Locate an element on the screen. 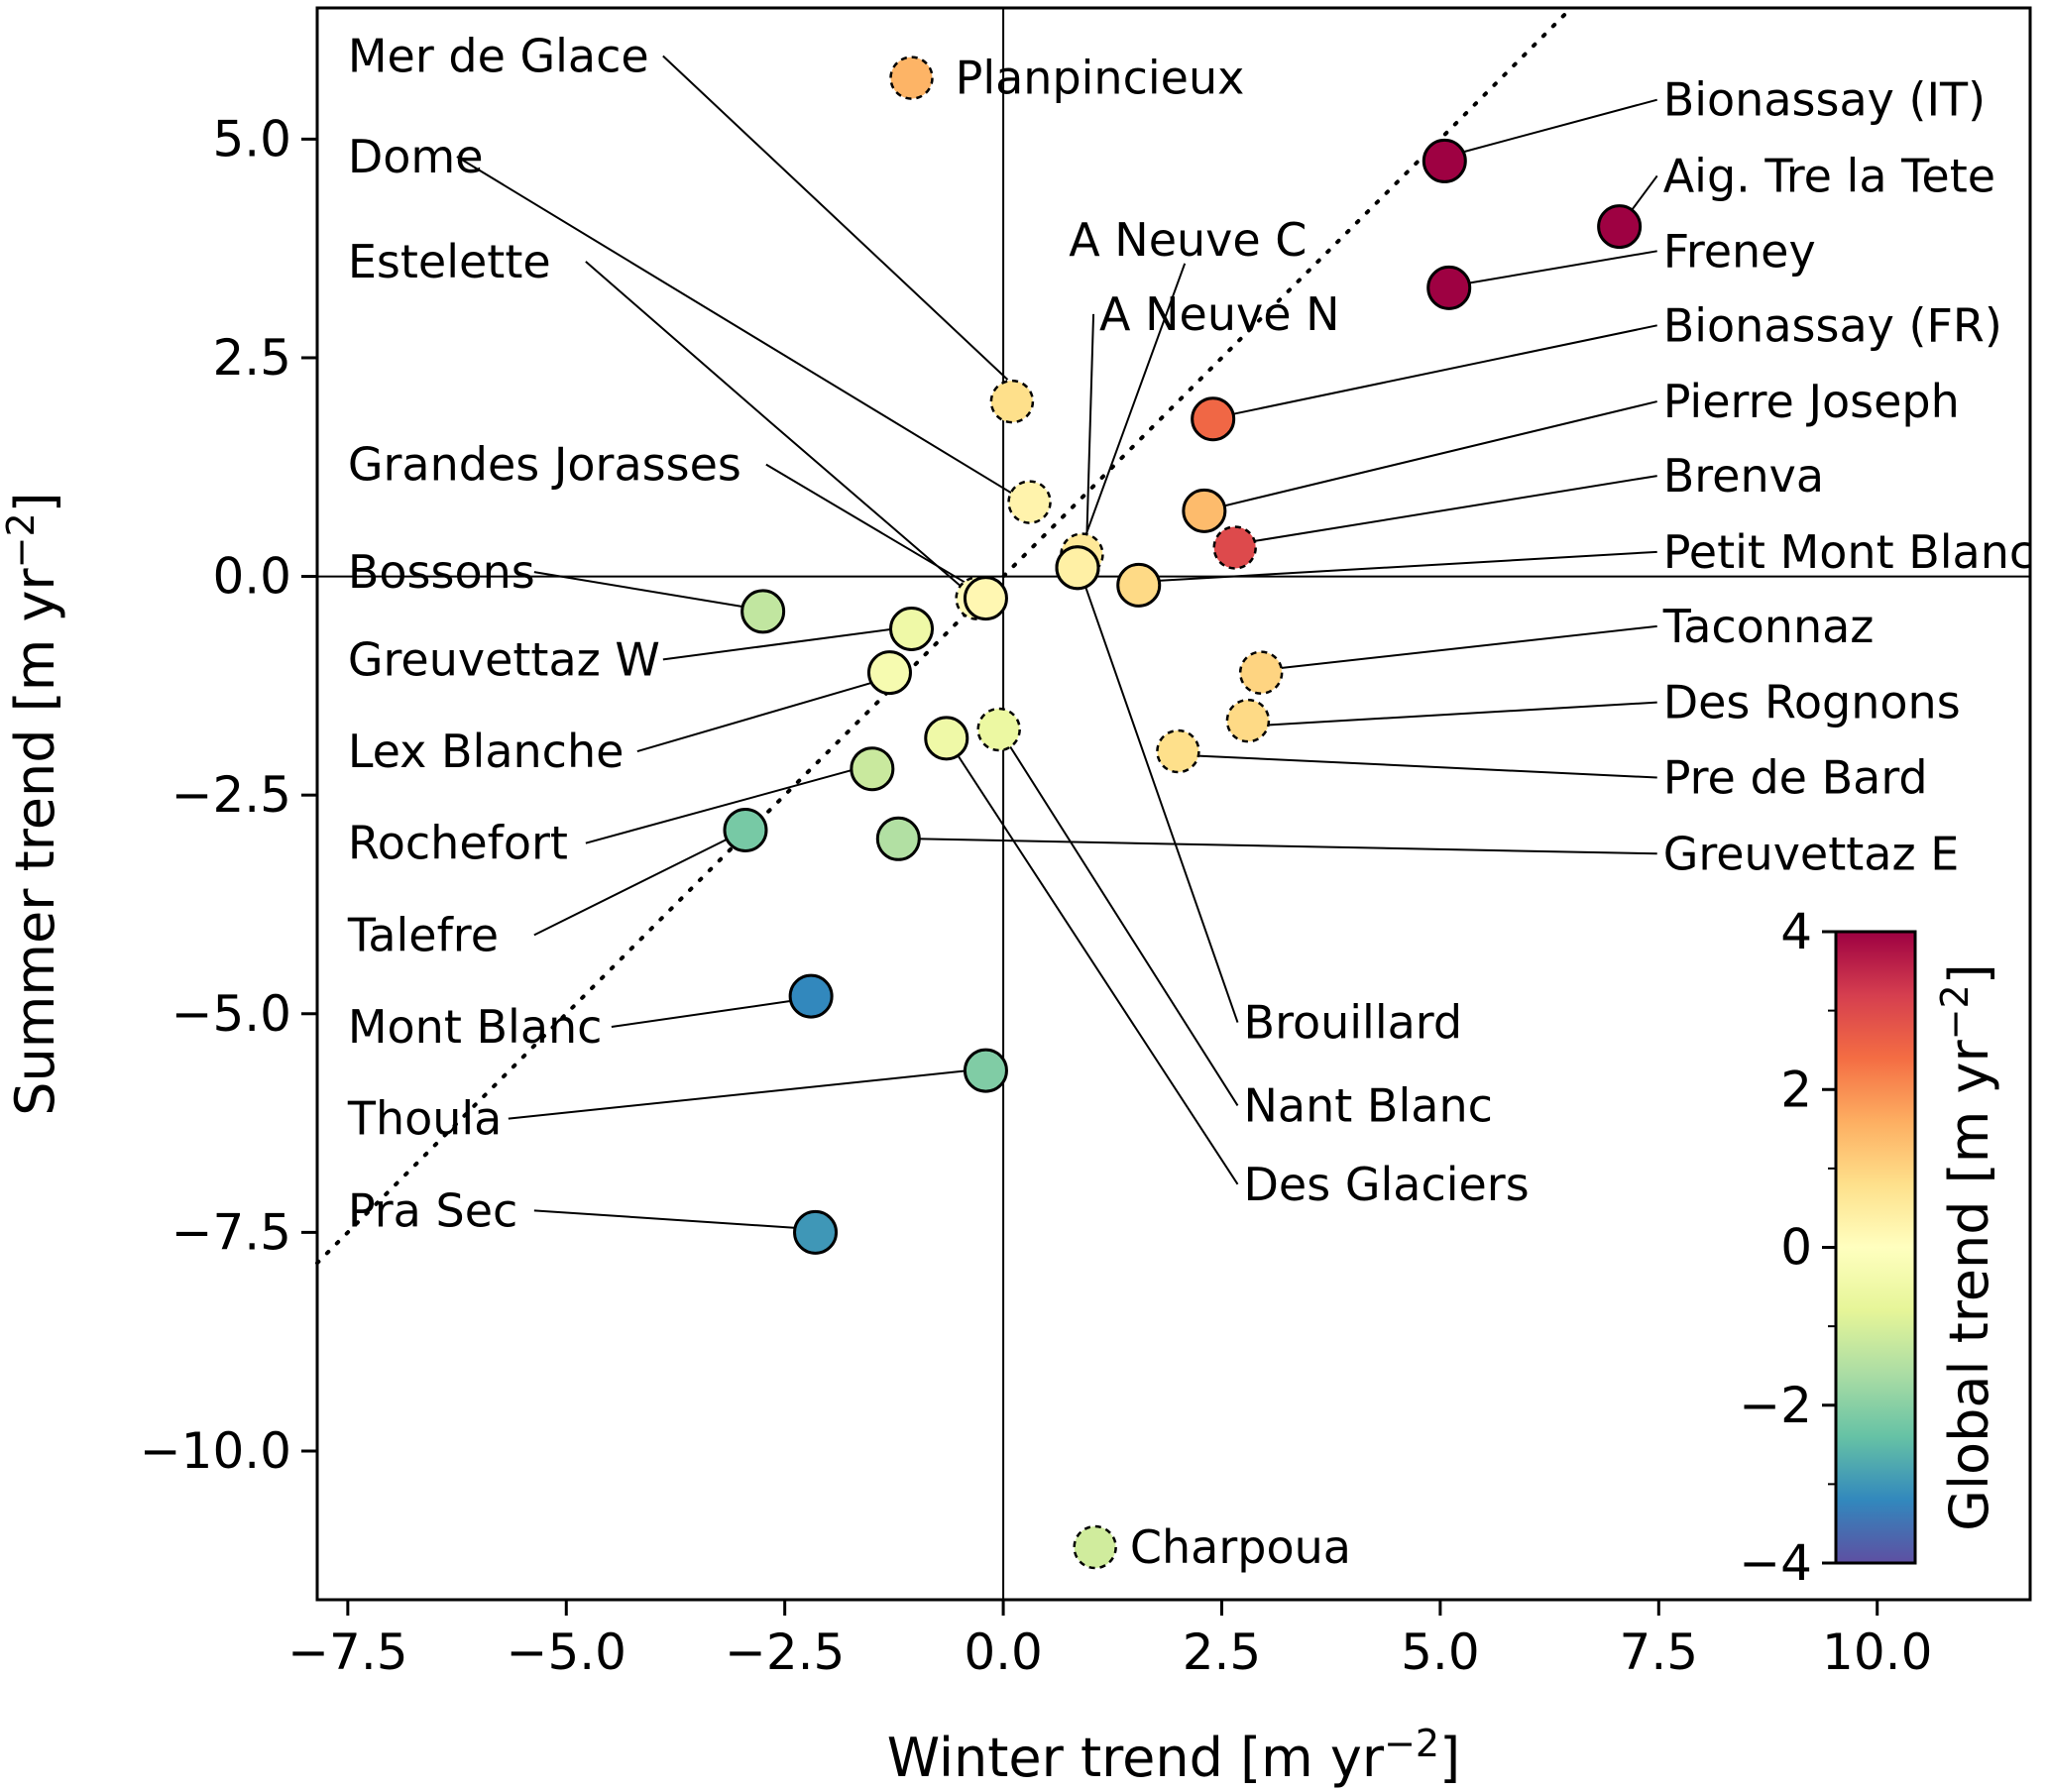 Image resolution: width=2048 pixels, height=1792 pixels. label-a-neuve-n: A Neuve N is located at coordinates (1219, 314).